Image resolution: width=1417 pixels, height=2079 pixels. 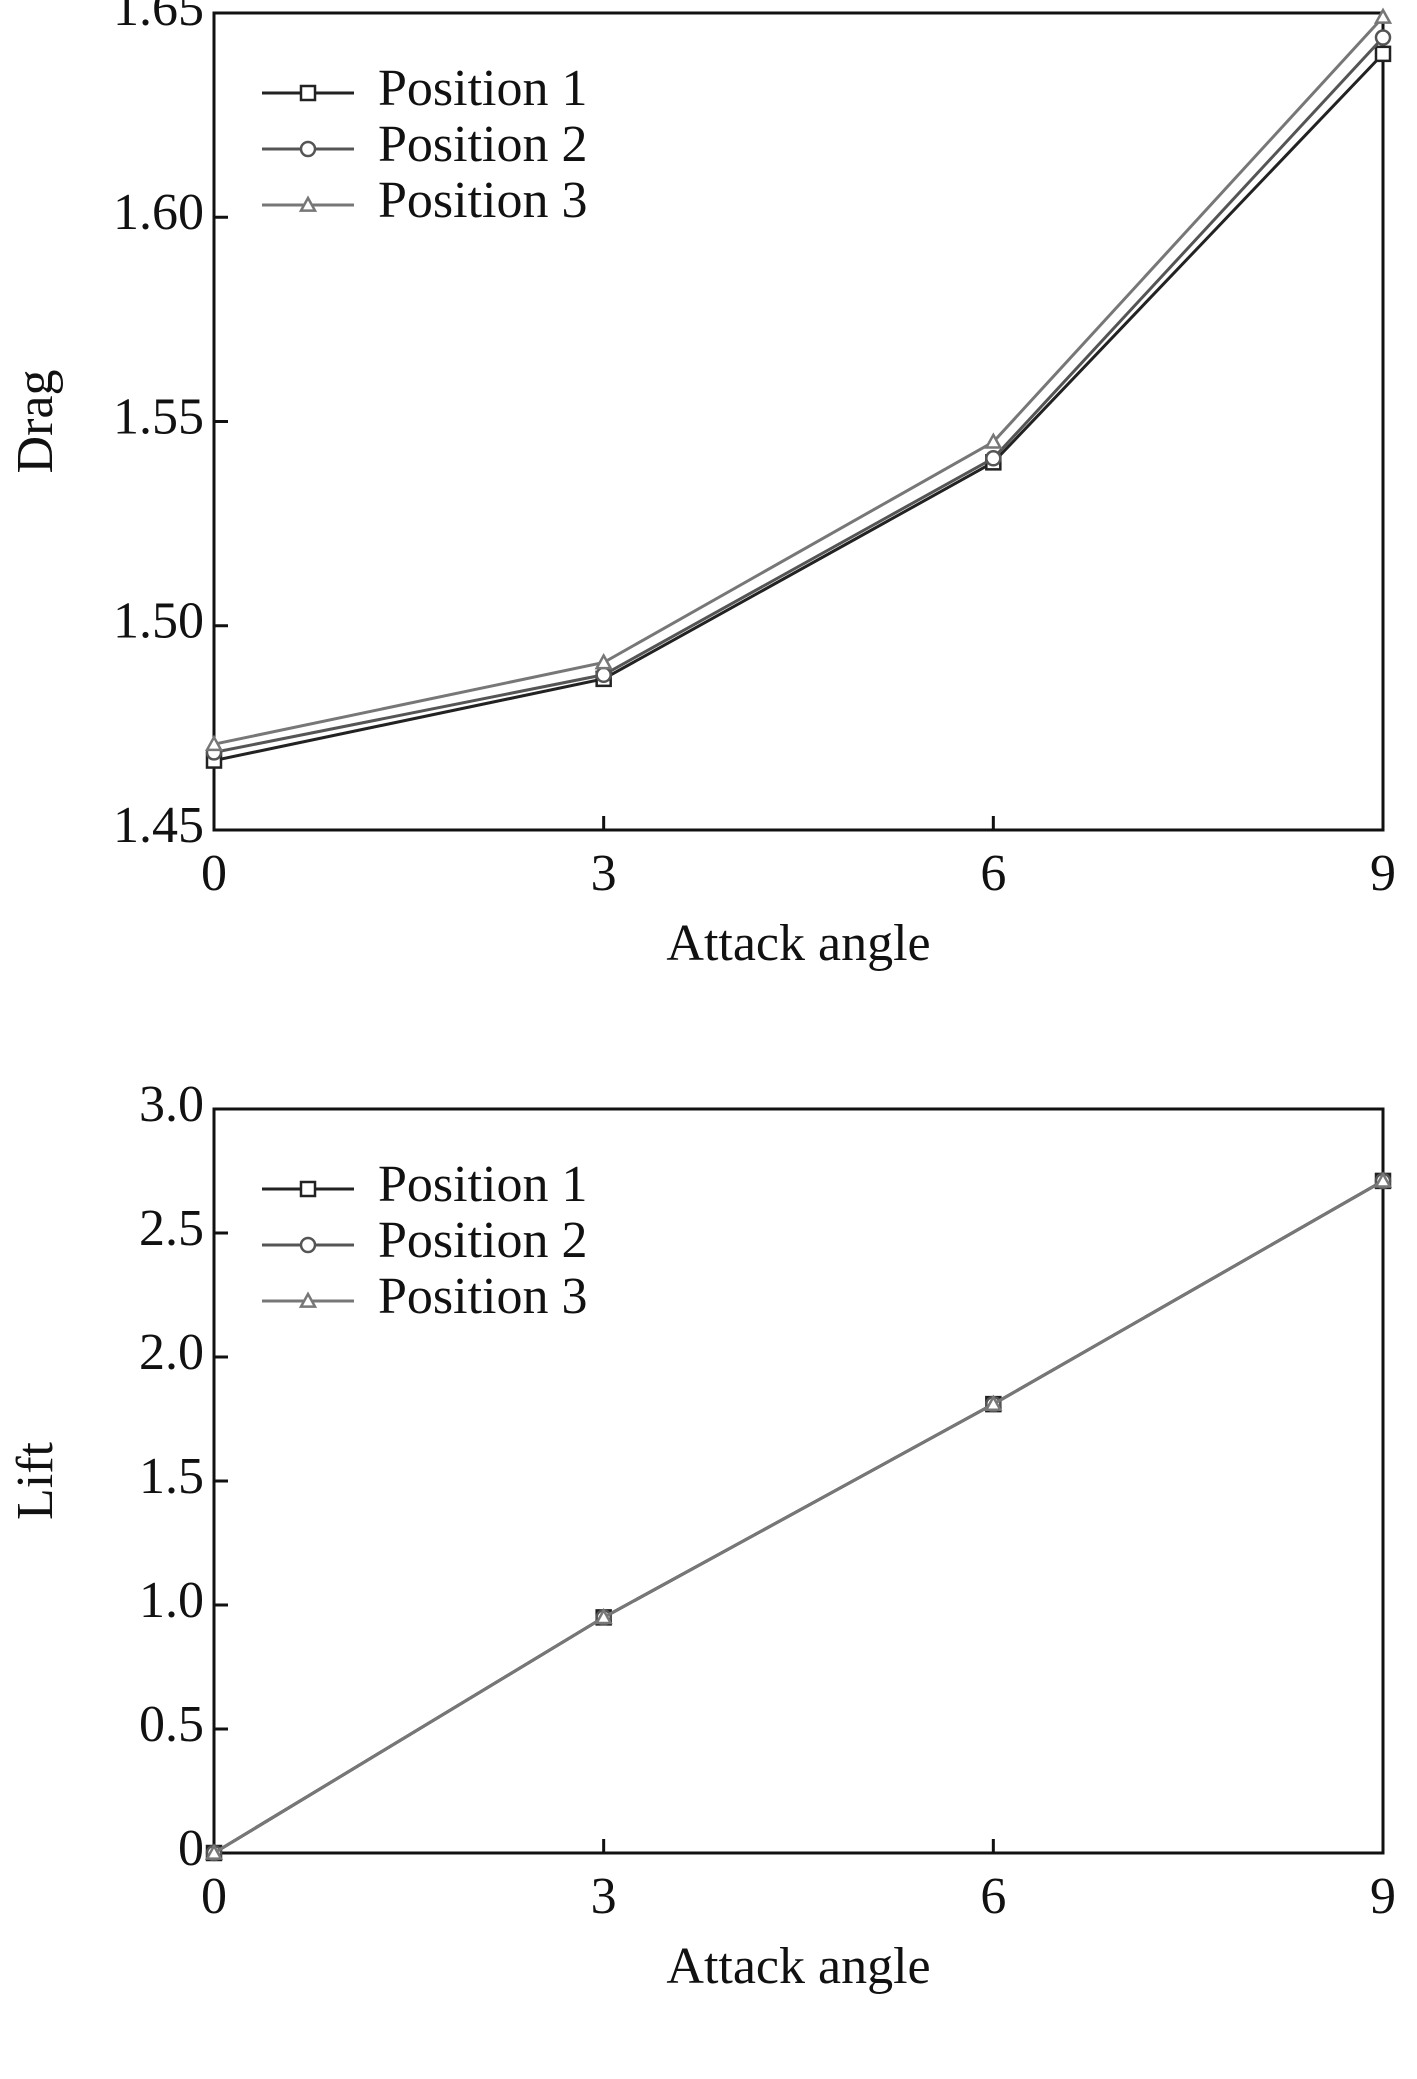 I want to click on y-tick-label: 0, so click(x=191, y=1848).